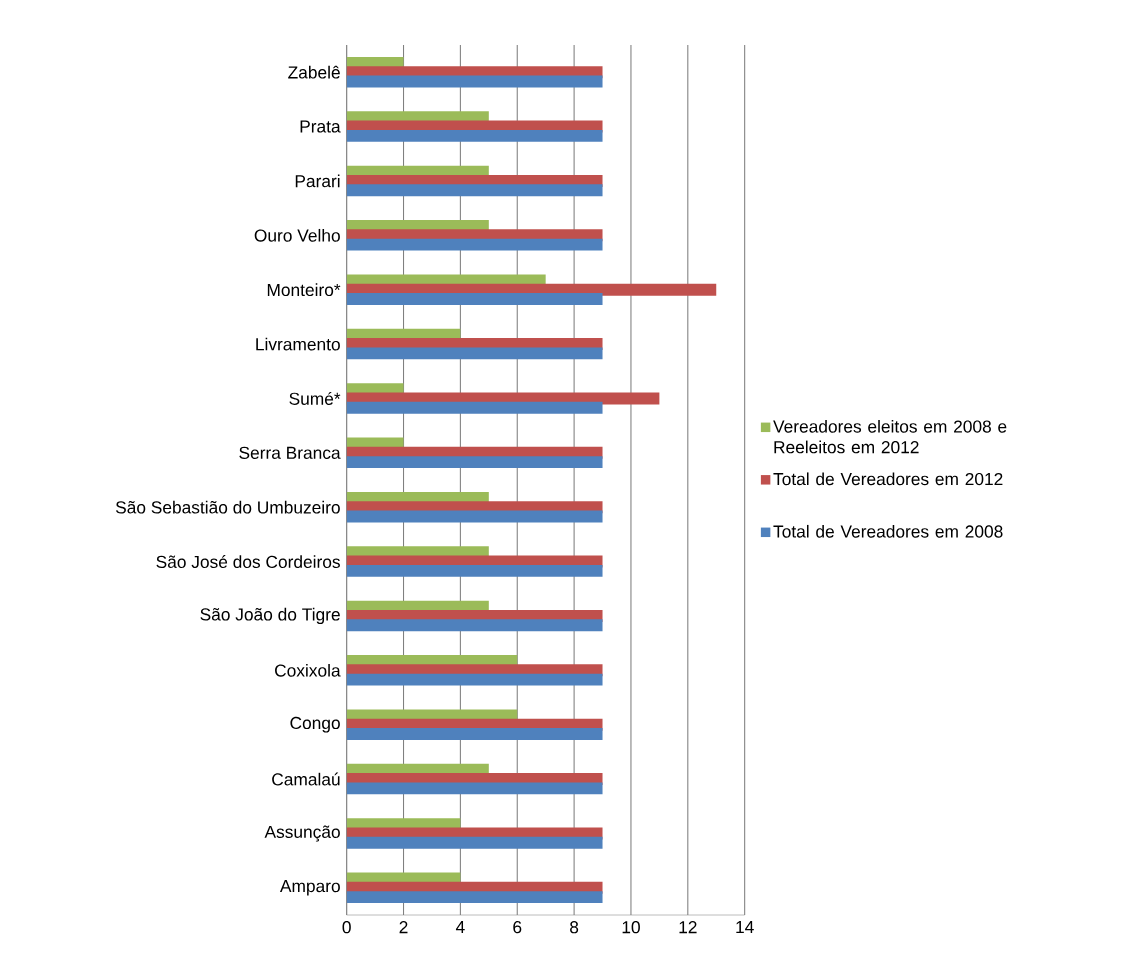 The height and width of the screenshot is (960, 1148). Describe the element at coordinates (320, 126) in the screenshot. I see `y-tick-label: Prata` at that location.